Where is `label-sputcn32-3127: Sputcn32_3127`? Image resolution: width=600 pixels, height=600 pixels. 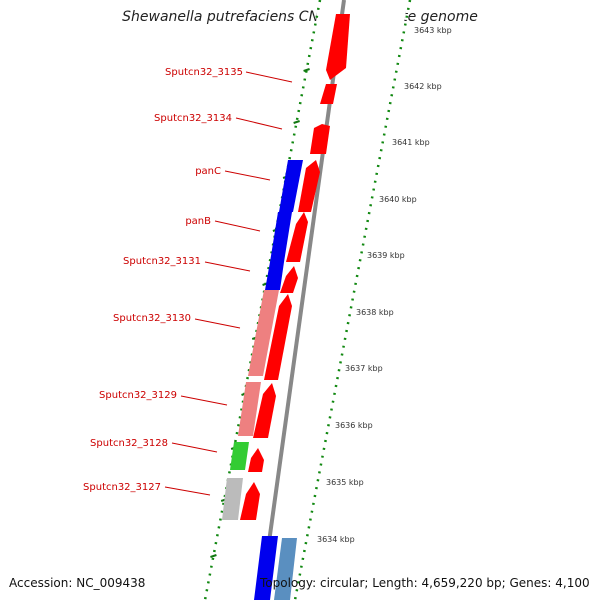 label-sputcn32-3127: Sputcn32_3127 is located at coordinates (122, 487).